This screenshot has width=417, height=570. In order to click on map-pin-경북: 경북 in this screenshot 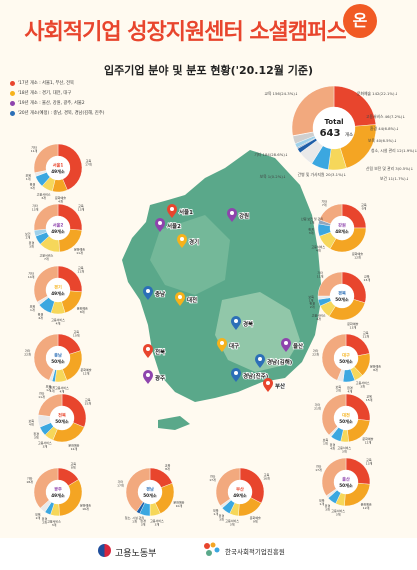, I will do `click(242, 323)`.